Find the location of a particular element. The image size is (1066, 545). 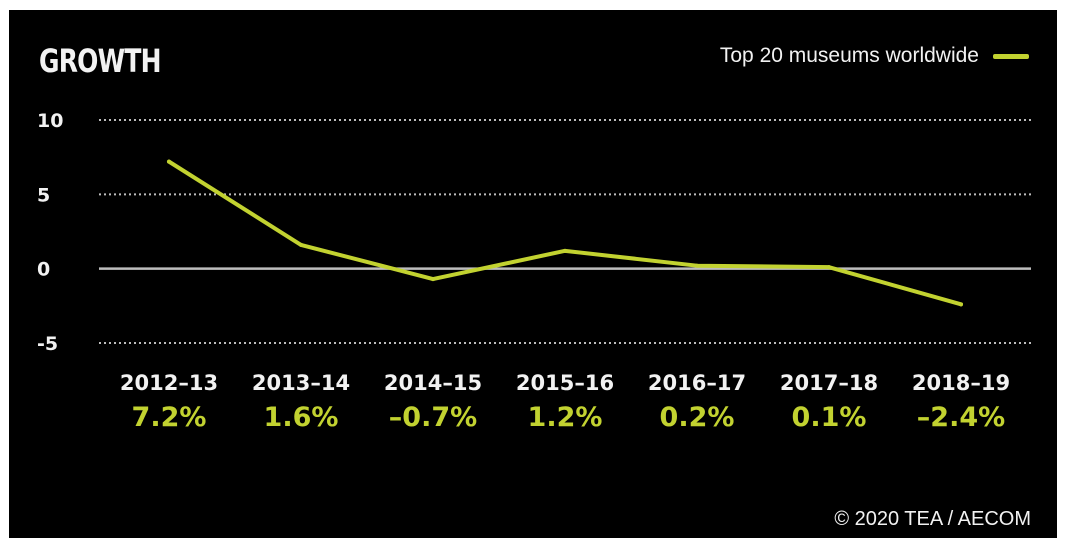

x-tick-label: 2017–18 is located at coordinates (829, 383).